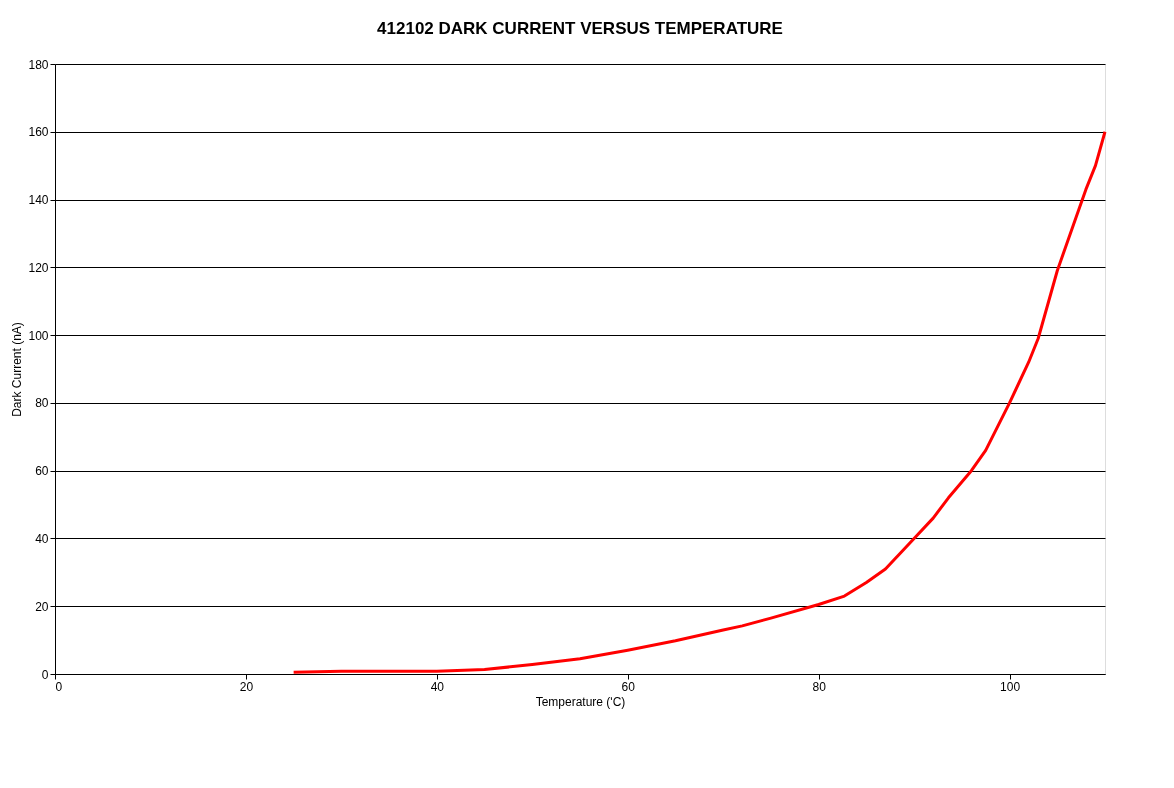 This screenshot has width=1174, height=788. I want to click on x-tick-label: 0, so click(59, 686).